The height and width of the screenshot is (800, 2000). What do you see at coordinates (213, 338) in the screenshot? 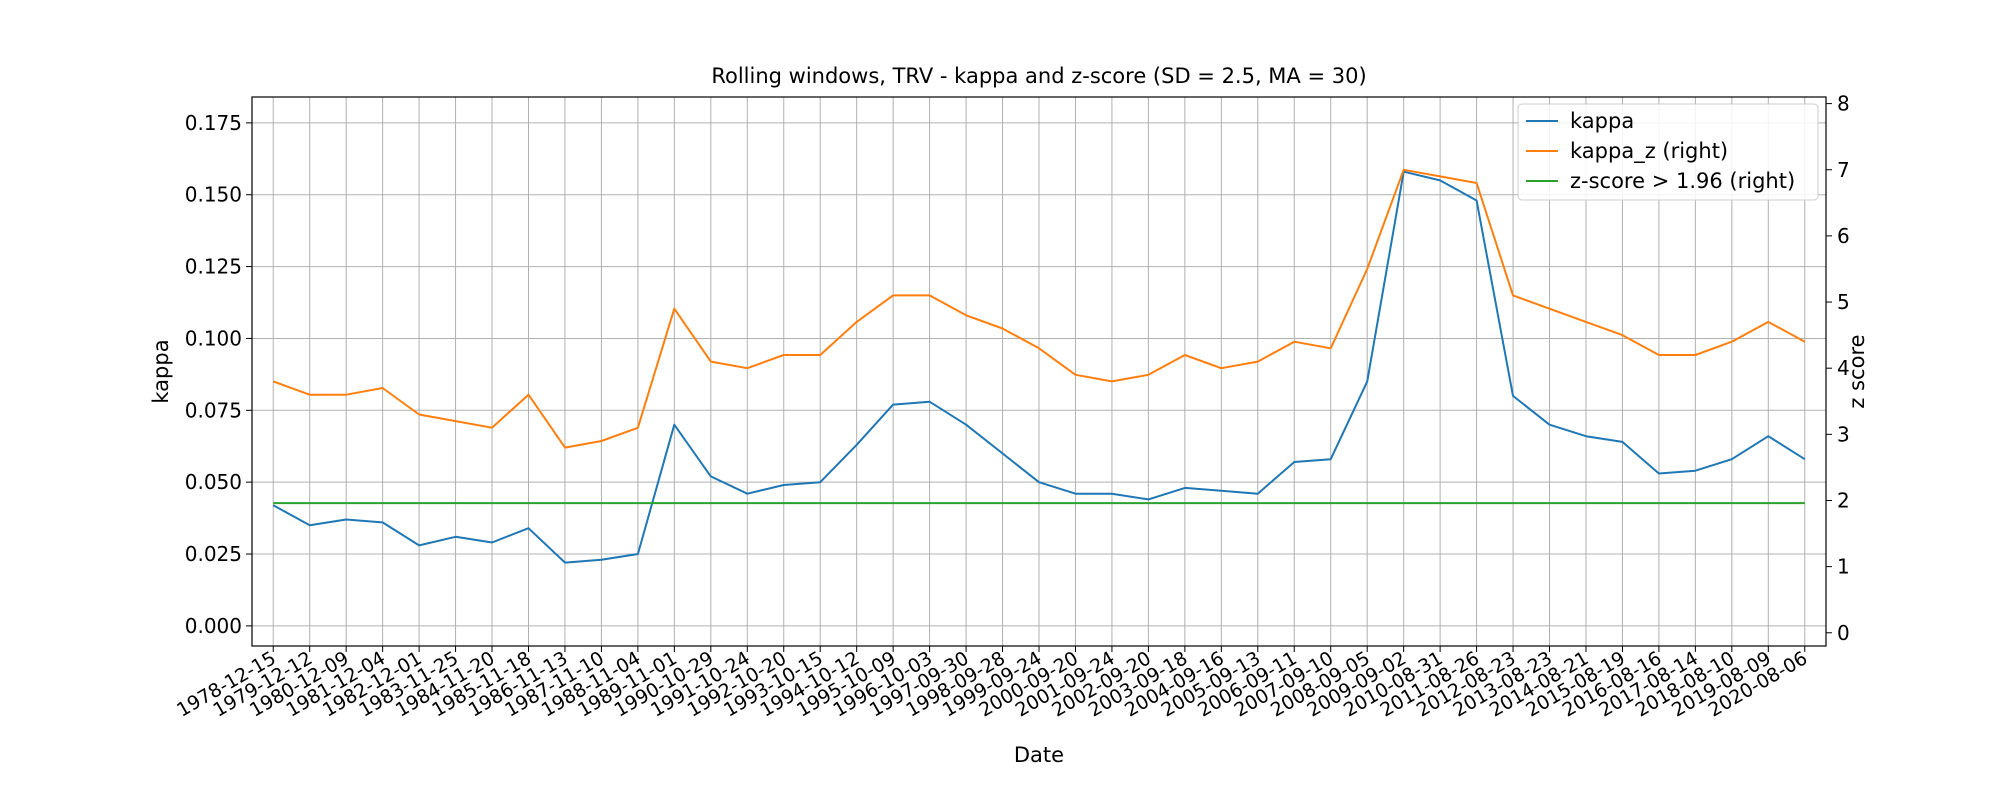
I see `y-tick-label-left: 0.100` at bounding box center [213, 338].